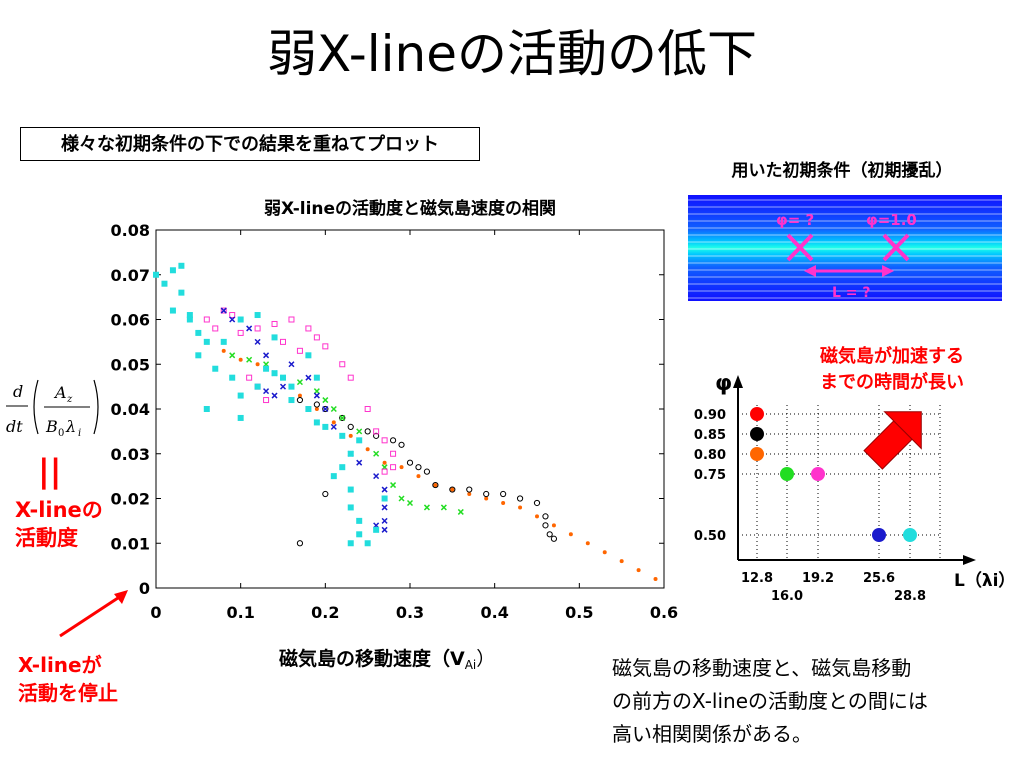 The height and width of the screenshot is (768, 1024). What do you see at coordinates (130, 543) in the screenshot?
I see `y-tick-label: 0.01` at bounding box center [130, 543].